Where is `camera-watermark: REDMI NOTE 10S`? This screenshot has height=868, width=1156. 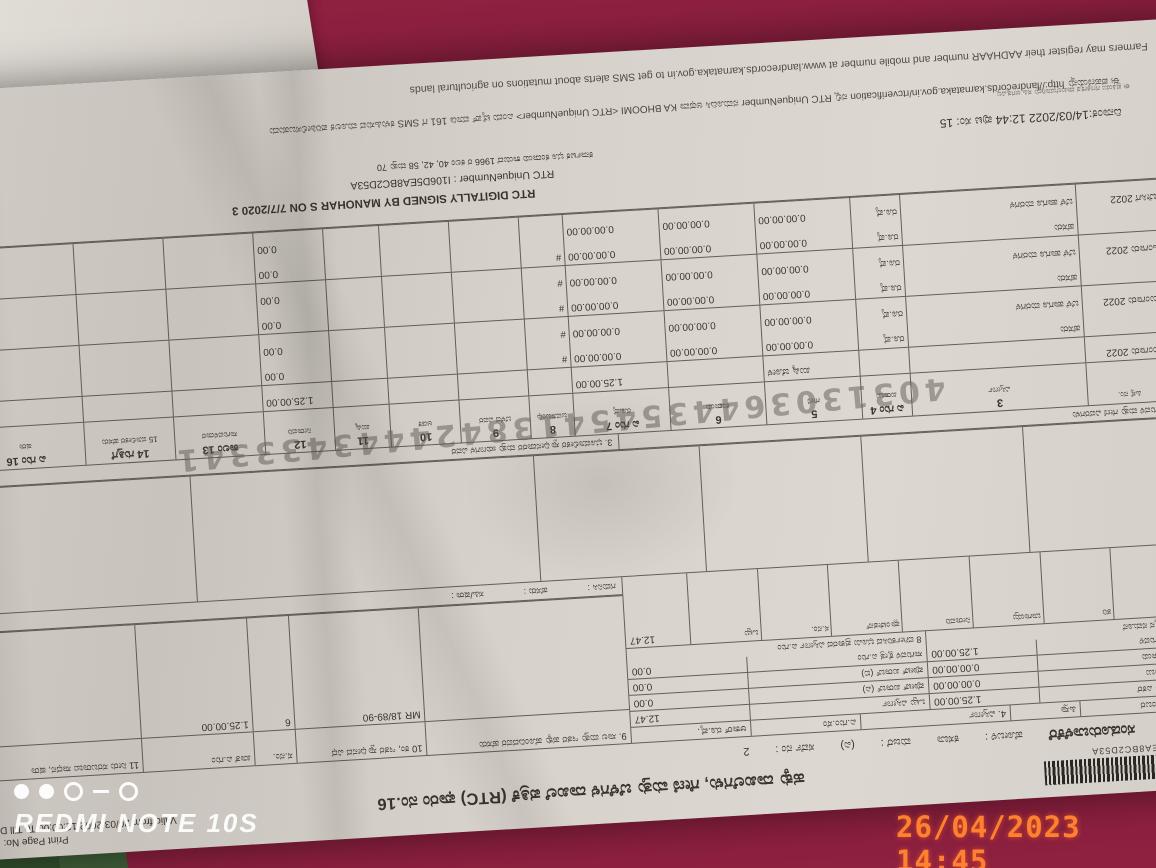
camera-watermark: REDMI NOTE 10S is located at coordinates (136, 808).